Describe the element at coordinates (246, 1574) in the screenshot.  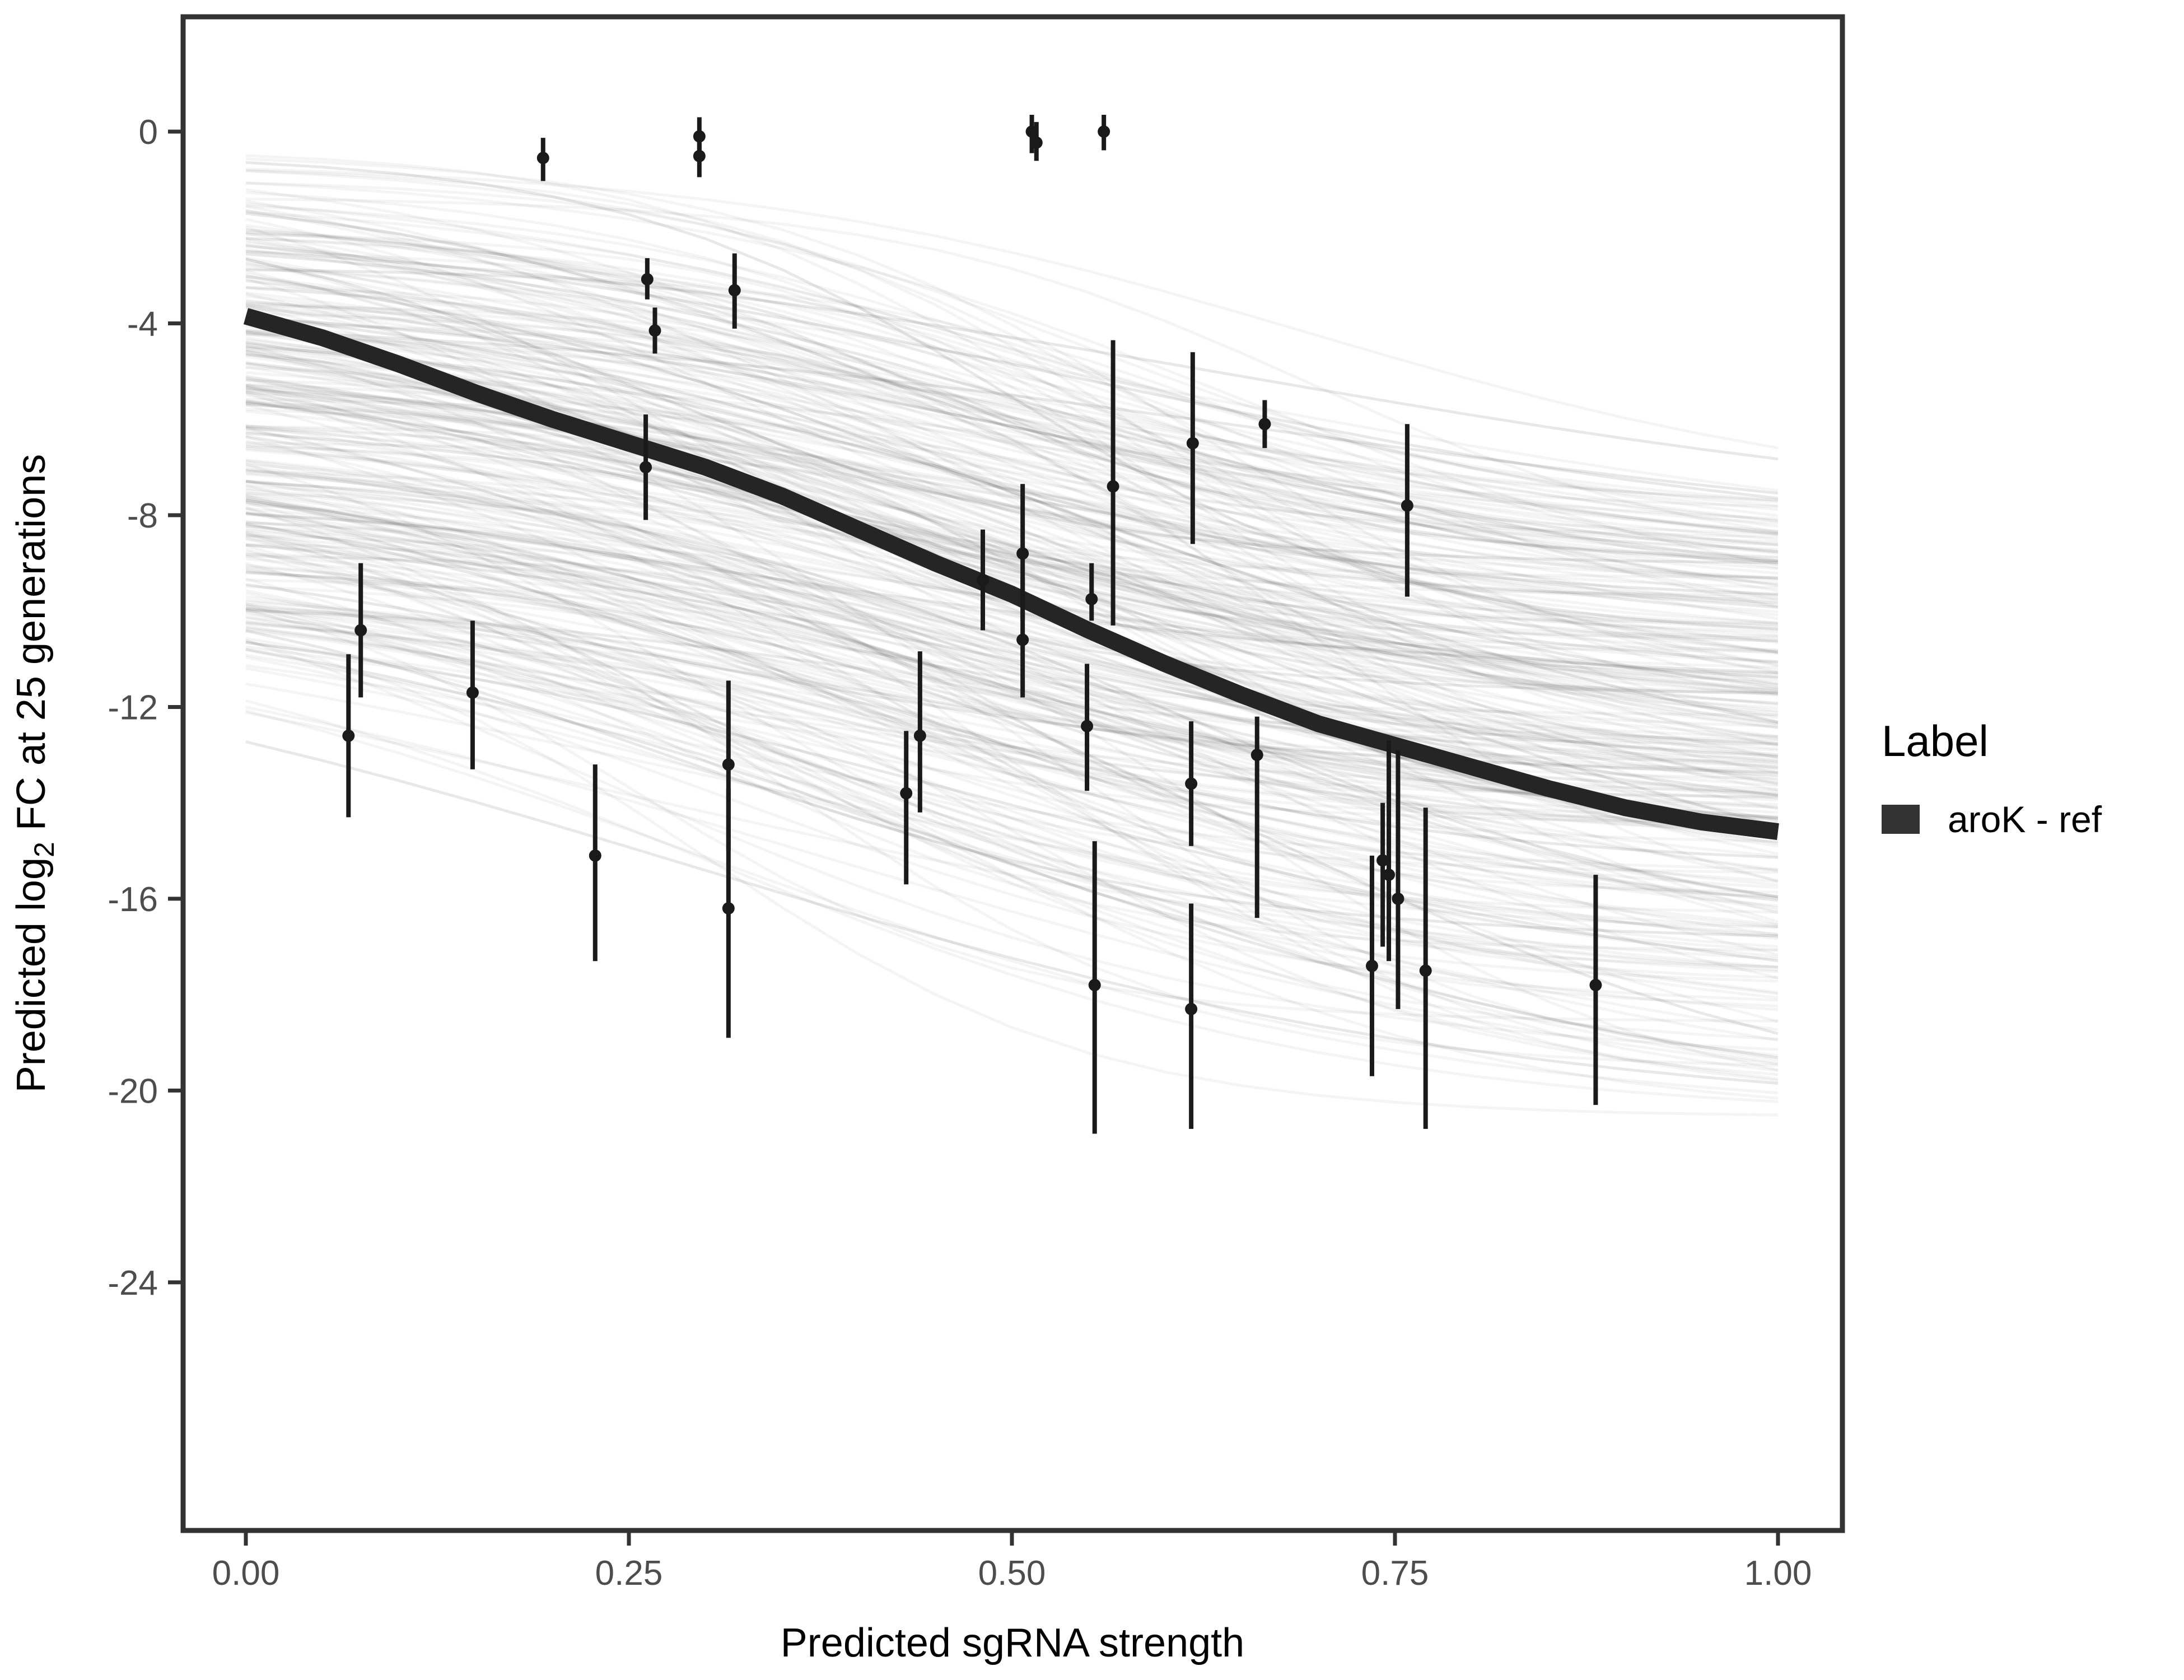
I see `x-tick-label: 0.00` at that location.